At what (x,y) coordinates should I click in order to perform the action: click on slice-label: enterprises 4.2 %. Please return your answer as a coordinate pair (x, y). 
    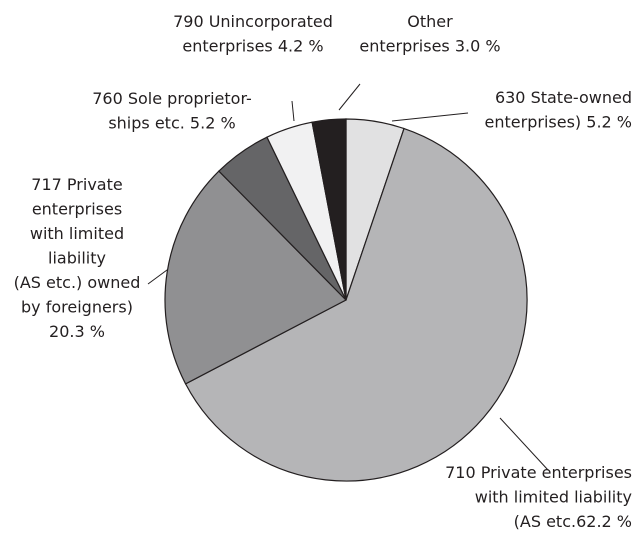
    Looking at the image, I should click on (252, 46).